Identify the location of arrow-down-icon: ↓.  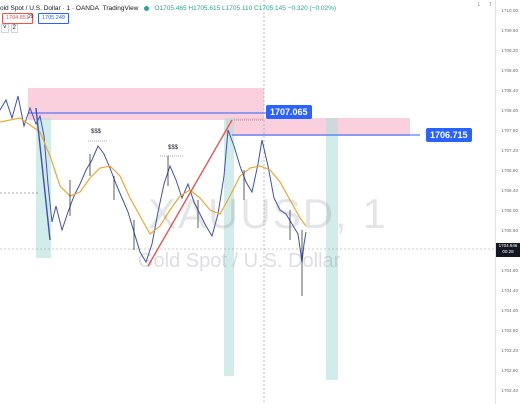
(479, 4).